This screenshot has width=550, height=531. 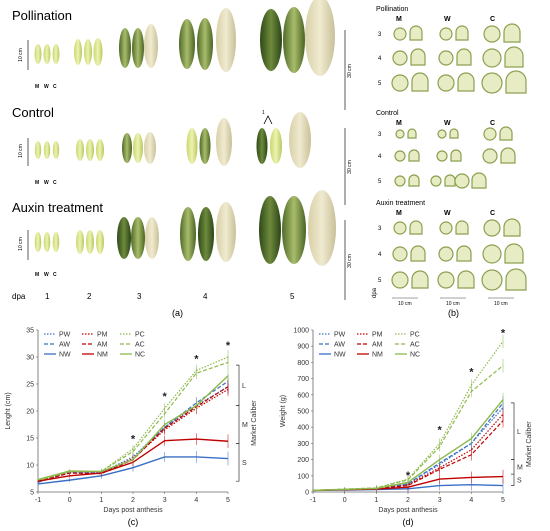 What do you see at coordinates (55, 87) in the screenshot?
I see `mwc-c-1: C` at bounding box center [55, 87].